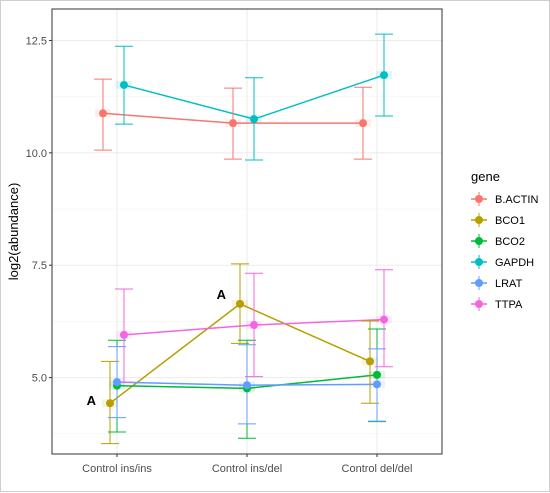  I want to click on x-tick-label: Control ins/ins, so click(117, 469).